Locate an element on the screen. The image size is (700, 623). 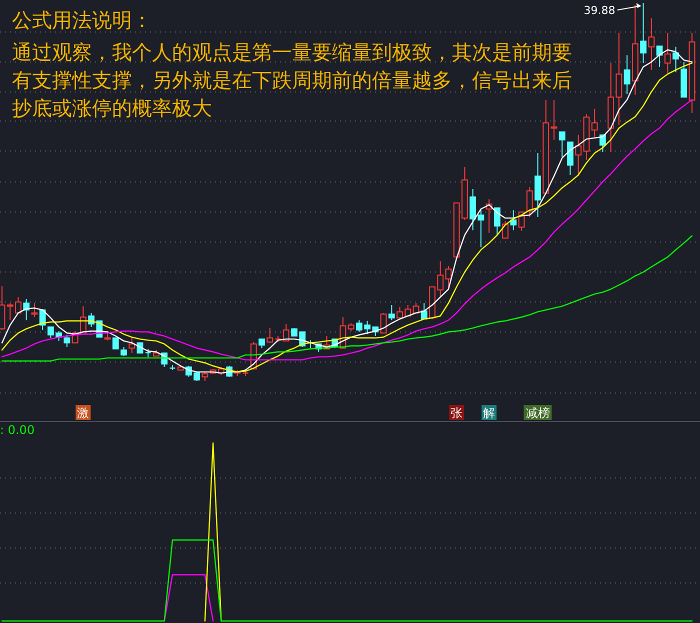
annotation: 39.88 is located at coordinates (600, 10).